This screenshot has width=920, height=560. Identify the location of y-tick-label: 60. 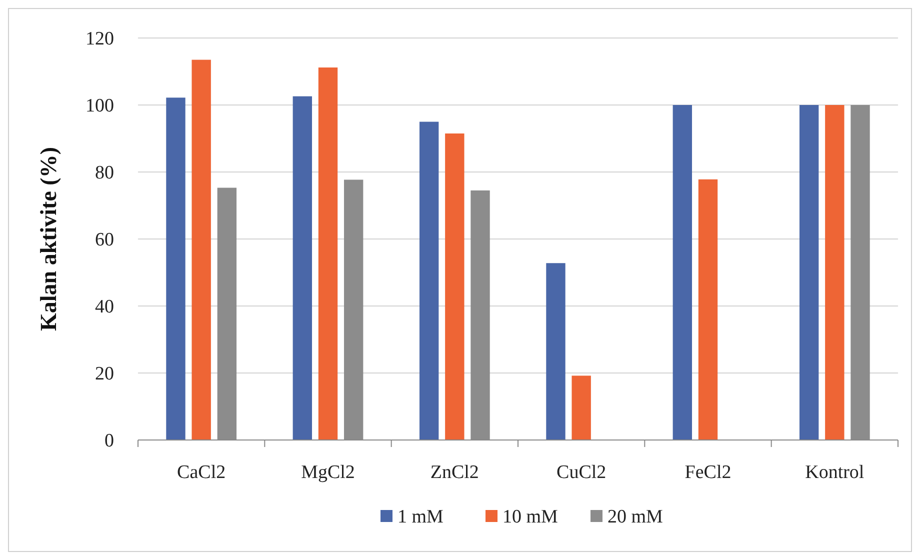
(104, 240).